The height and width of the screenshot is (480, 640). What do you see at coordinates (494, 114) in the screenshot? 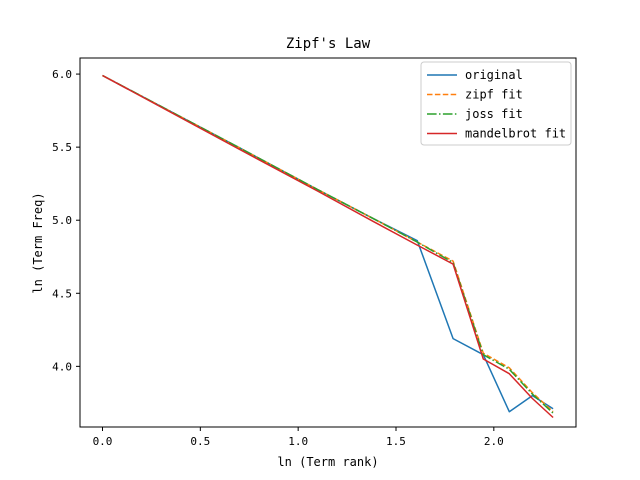
I see `legend-label: joss fit` at bounding box center [494, 114].